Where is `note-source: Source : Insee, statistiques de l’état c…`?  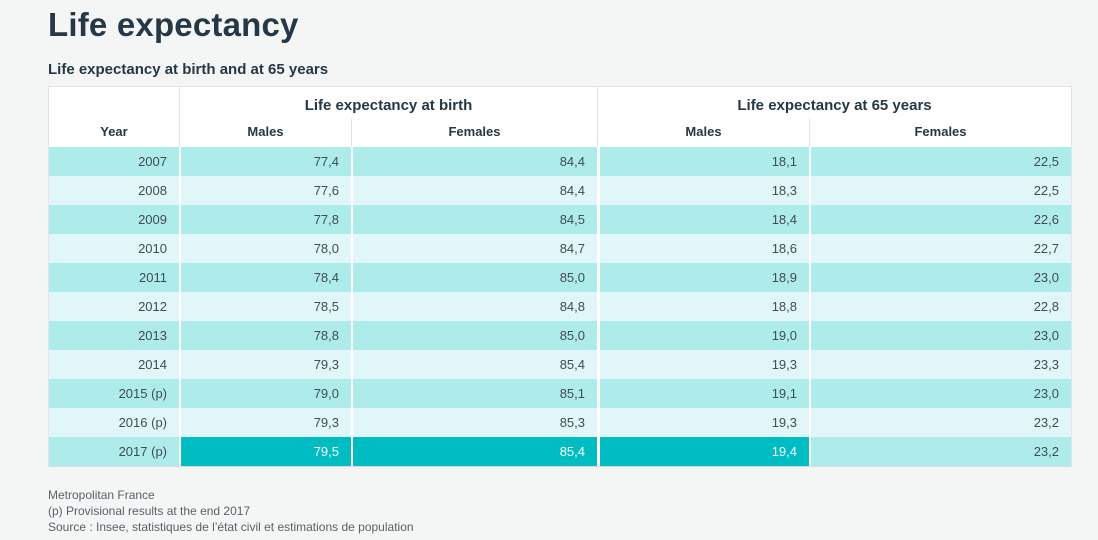
note-source: Source : Insee, statistiques de l’état c… is located at coordinates (231, 527).